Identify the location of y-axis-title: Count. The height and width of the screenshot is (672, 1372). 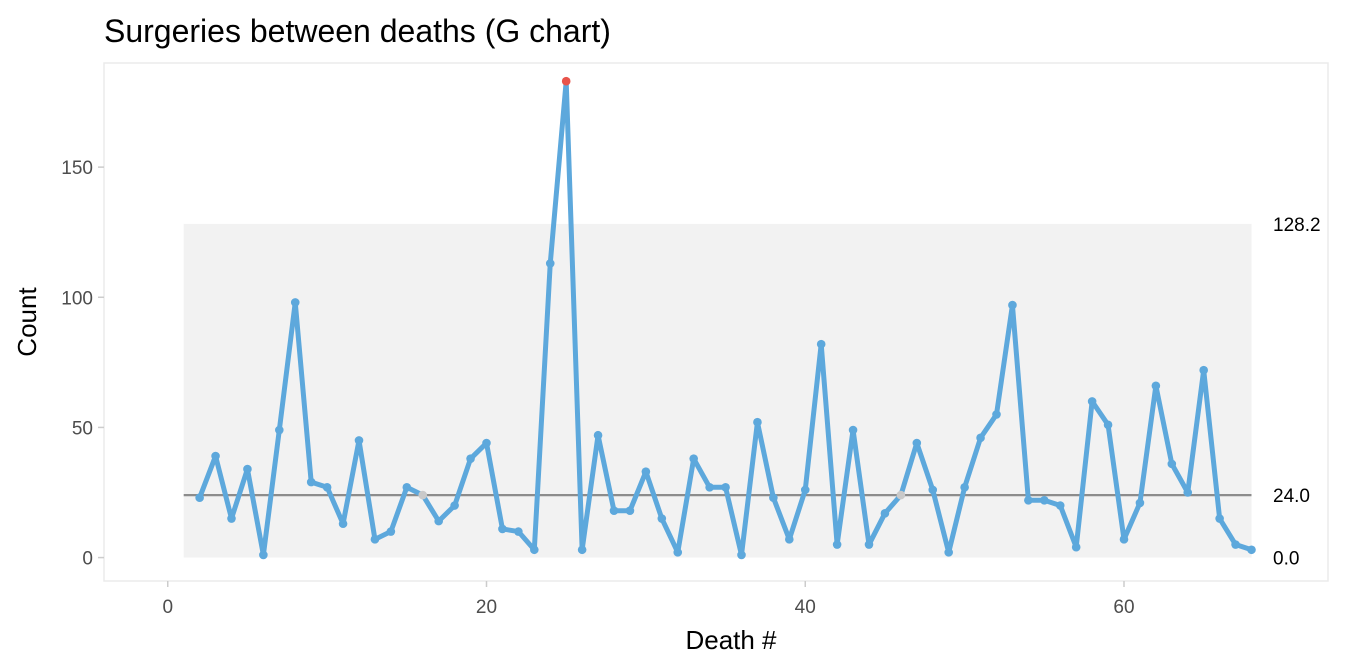
(27, 322).